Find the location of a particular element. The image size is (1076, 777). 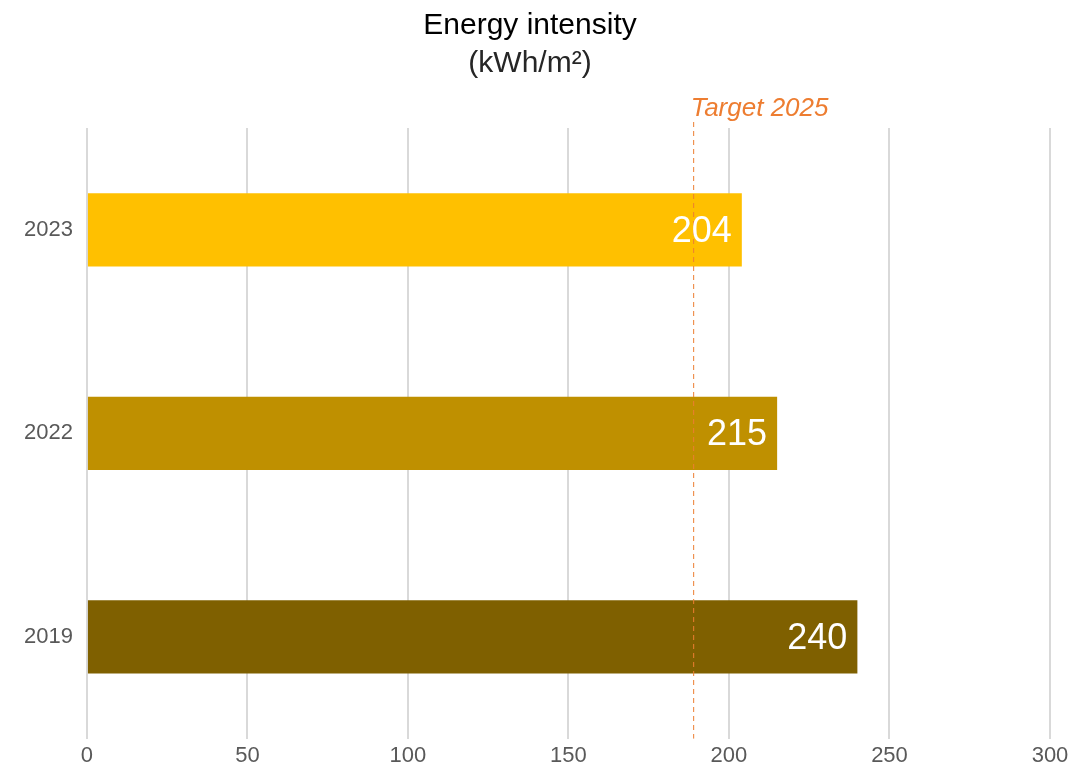

x-tick-label: 150 is located at coordinates (568, 754).